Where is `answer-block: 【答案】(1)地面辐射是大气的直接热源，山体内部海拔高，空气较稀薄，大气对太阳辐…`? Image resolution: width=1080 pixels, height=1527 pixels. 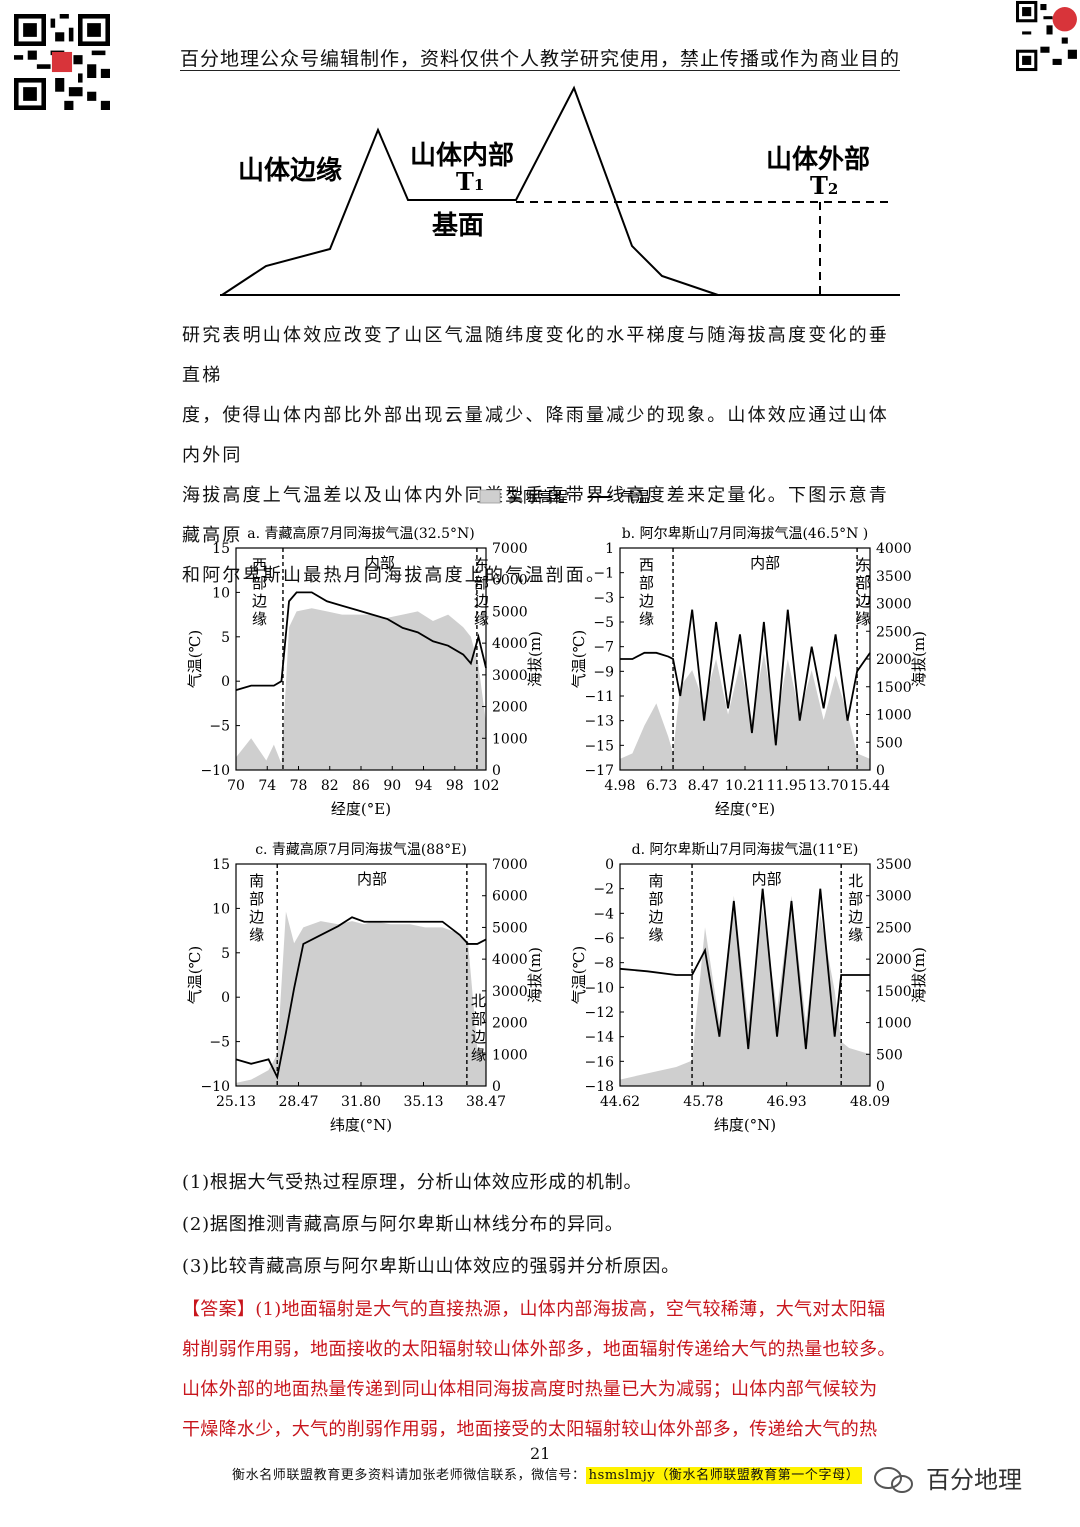
answer-block: 【答案】(1)地面辐射是大气的直接热源，山体内部海拔高，空气较稀薄，大气对太阳辐… is located at coordinates (542, 1370).